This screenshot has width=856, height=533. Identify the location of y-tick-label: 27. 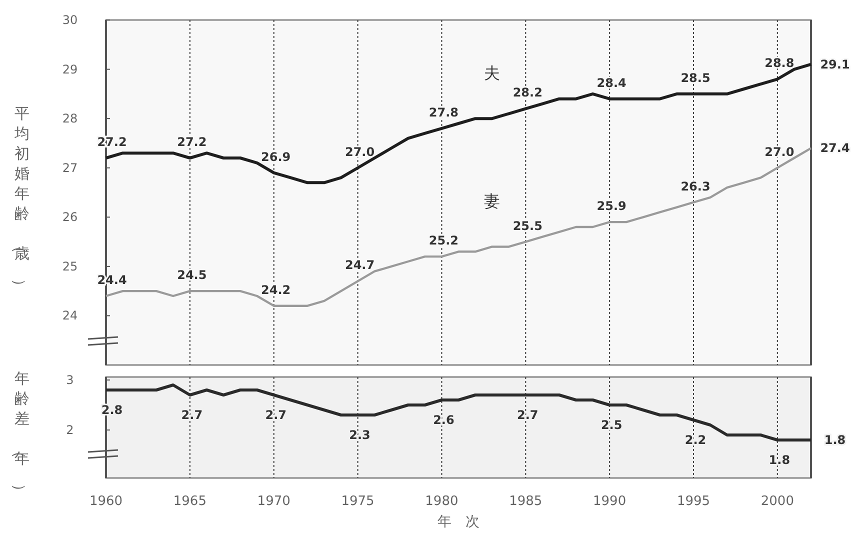
(70, 167).